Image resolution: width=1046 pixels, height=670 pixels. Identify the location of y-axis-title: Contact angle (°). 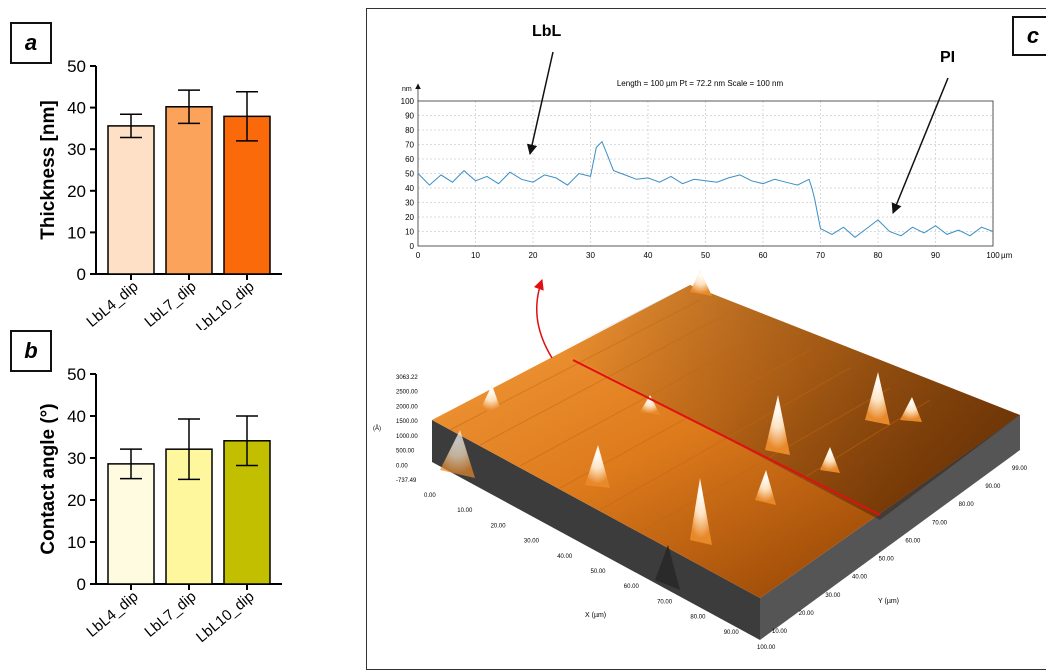
(48, 478).